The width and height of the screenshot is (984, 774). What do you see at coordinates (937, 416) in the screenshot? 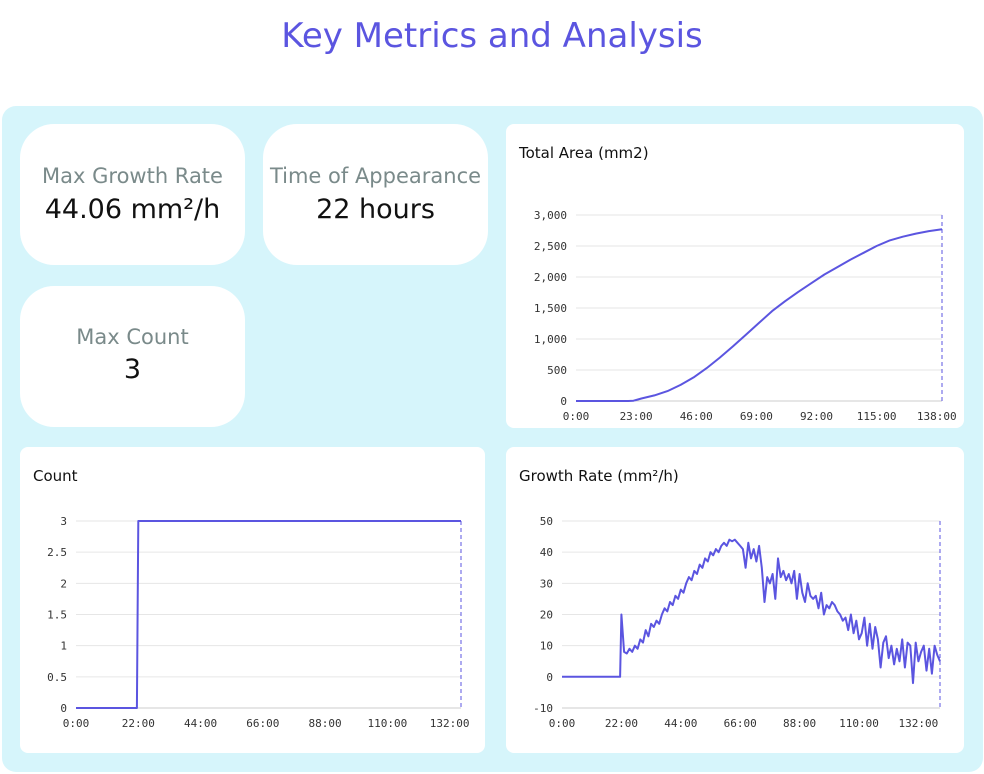
I see `x-tick-label: 138:00` at bounding box center [937, 416].